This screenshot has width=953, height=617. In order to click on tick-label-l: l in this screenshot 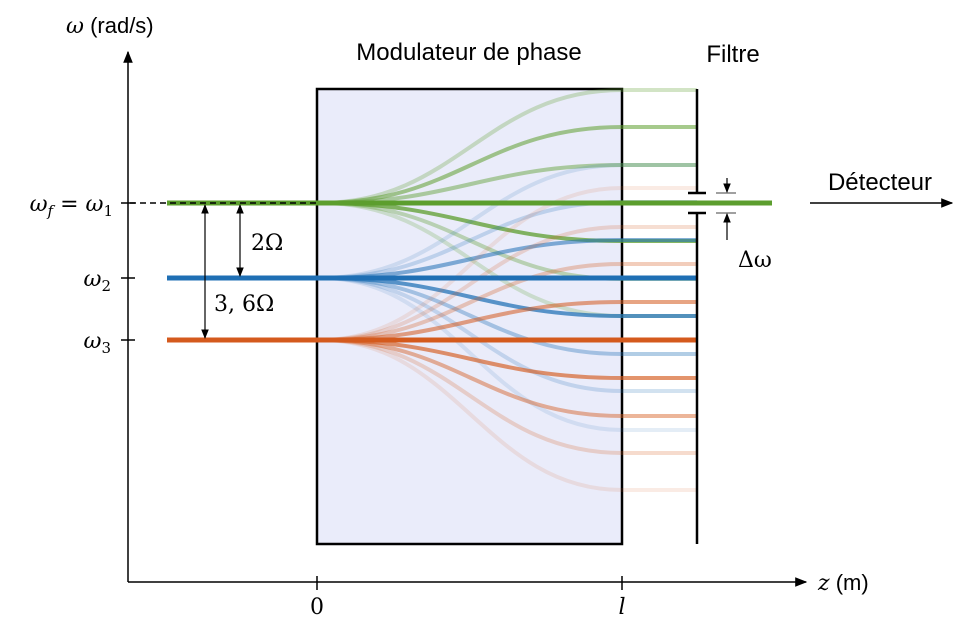, I will do `click(621, 606)`.